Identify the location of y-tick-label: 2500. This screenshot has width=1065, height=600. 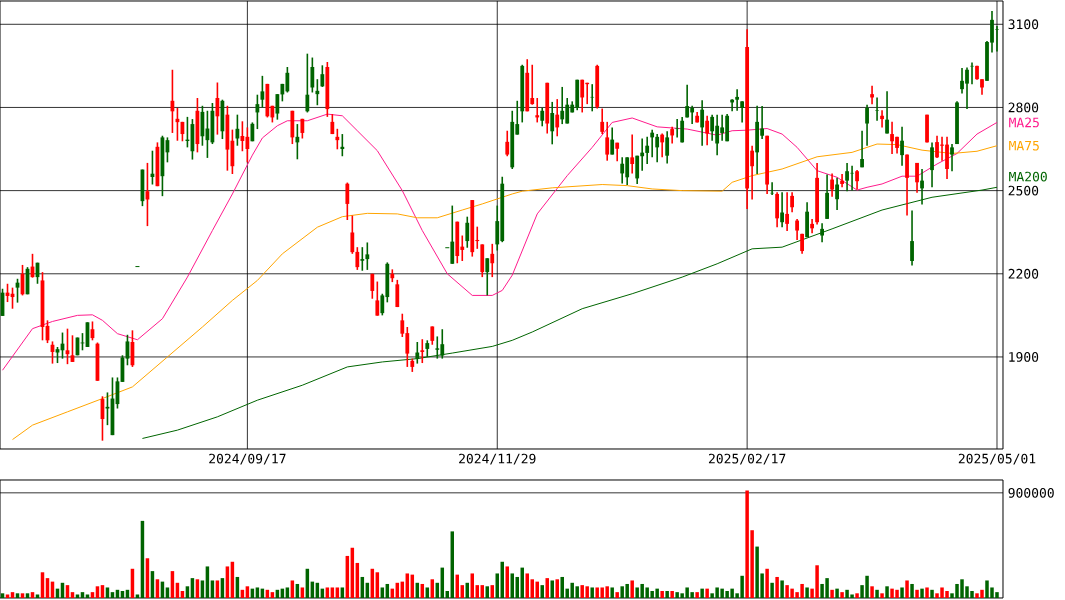
(1023, 190).